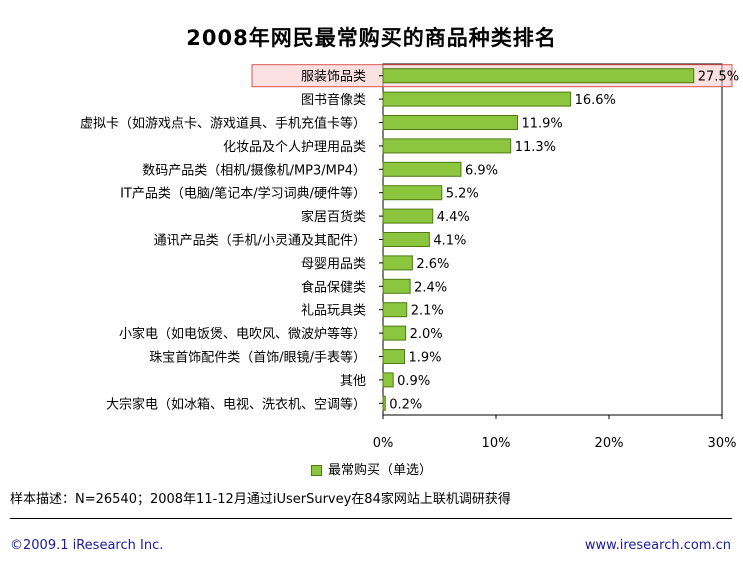 The width and height of the screenshot is (743, 562). Describe the element at coordinates (333, 77) in the screenshot. I see `category-label: 服装饰品类` at that location.